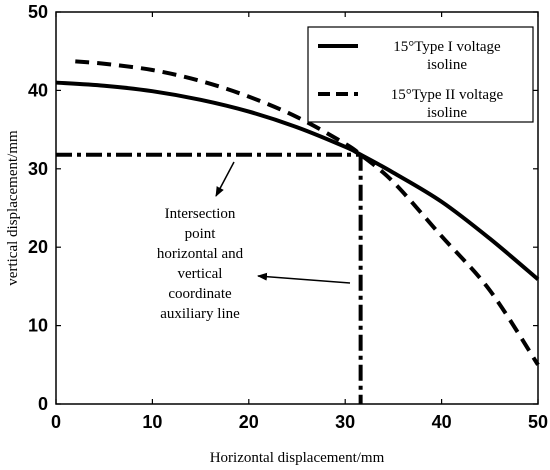  What do you see at coordinates (38, 12) in the screenshot?
I see `y-tick-label: 50` at bounding box center [38, 12].